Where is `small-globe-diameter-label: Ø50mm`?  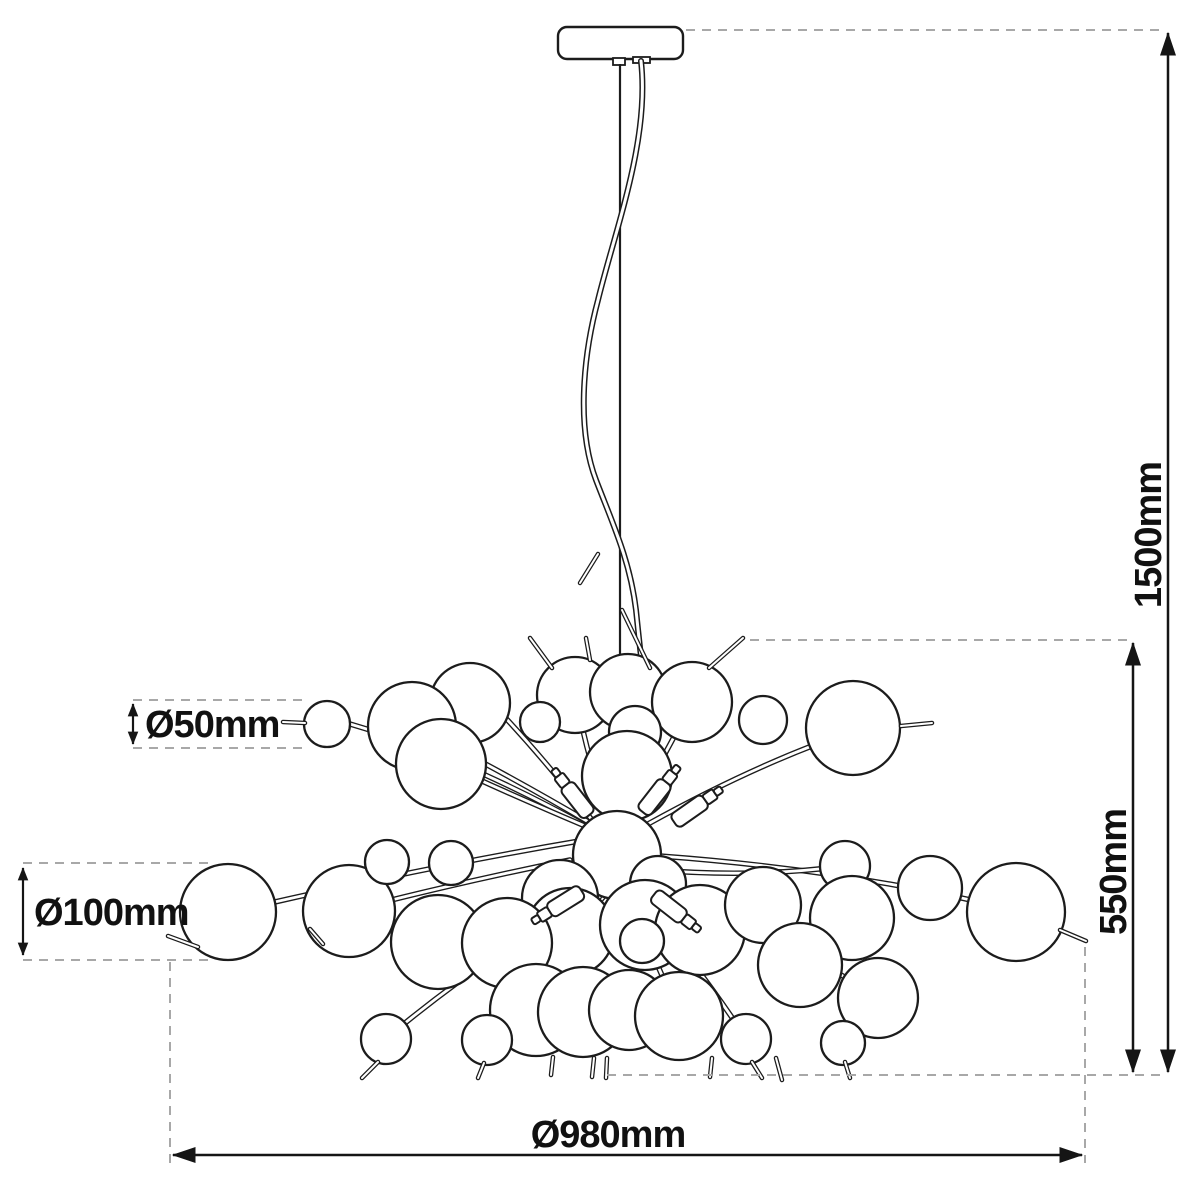 small-globe-diameter-label: Ø50mm is located at coordinates (212, 725).